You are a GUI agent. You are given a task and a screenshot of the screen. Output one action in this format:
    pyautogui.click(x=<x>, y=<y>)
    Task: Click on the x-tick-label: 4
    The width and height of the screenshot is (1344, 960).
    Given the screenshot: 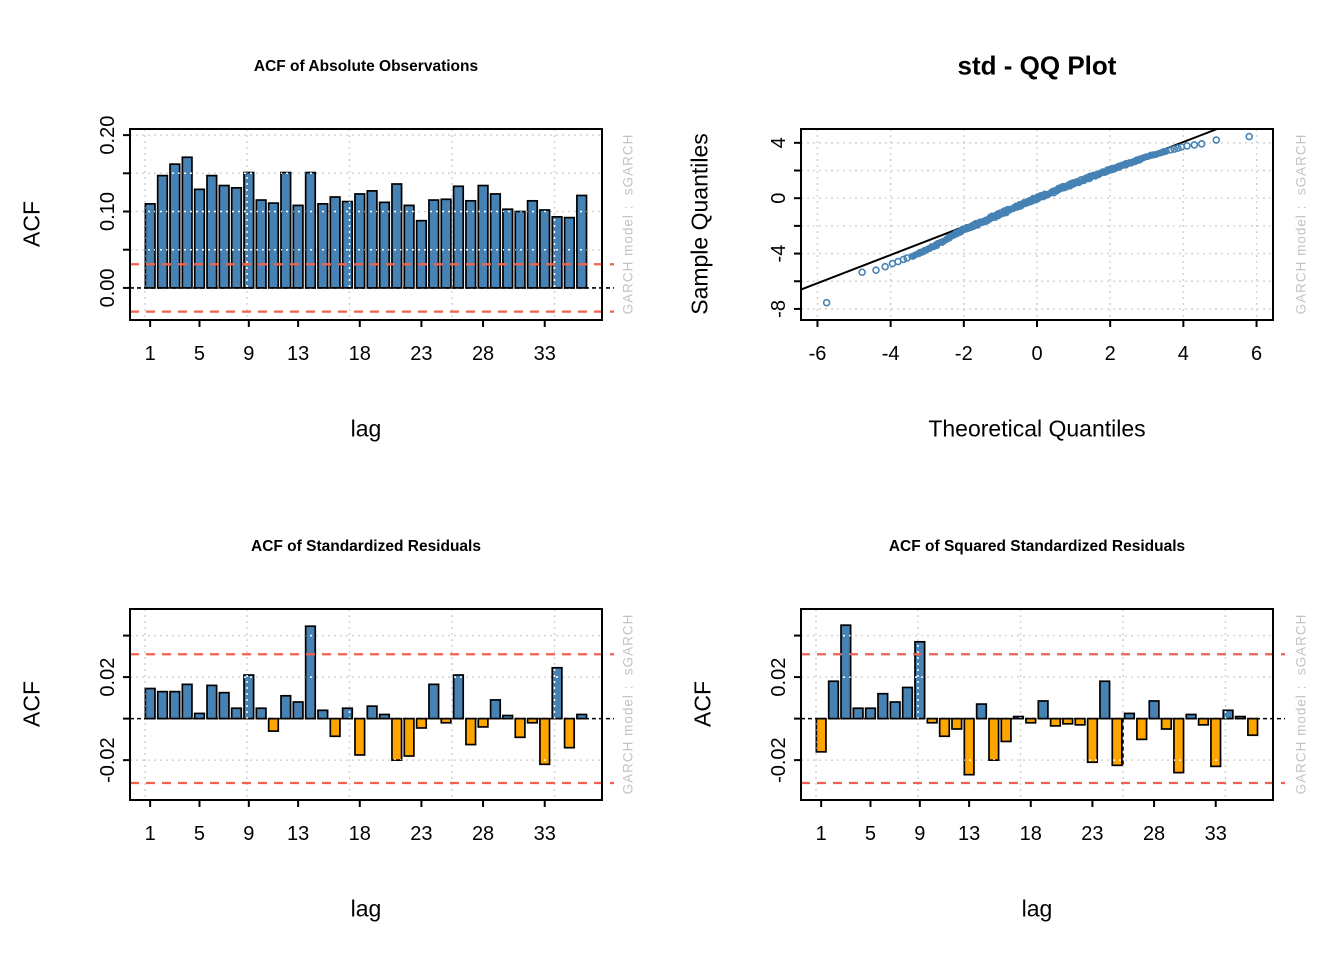 What is the action you would take?
    pyautogui.click(x=1183, y=354)
    